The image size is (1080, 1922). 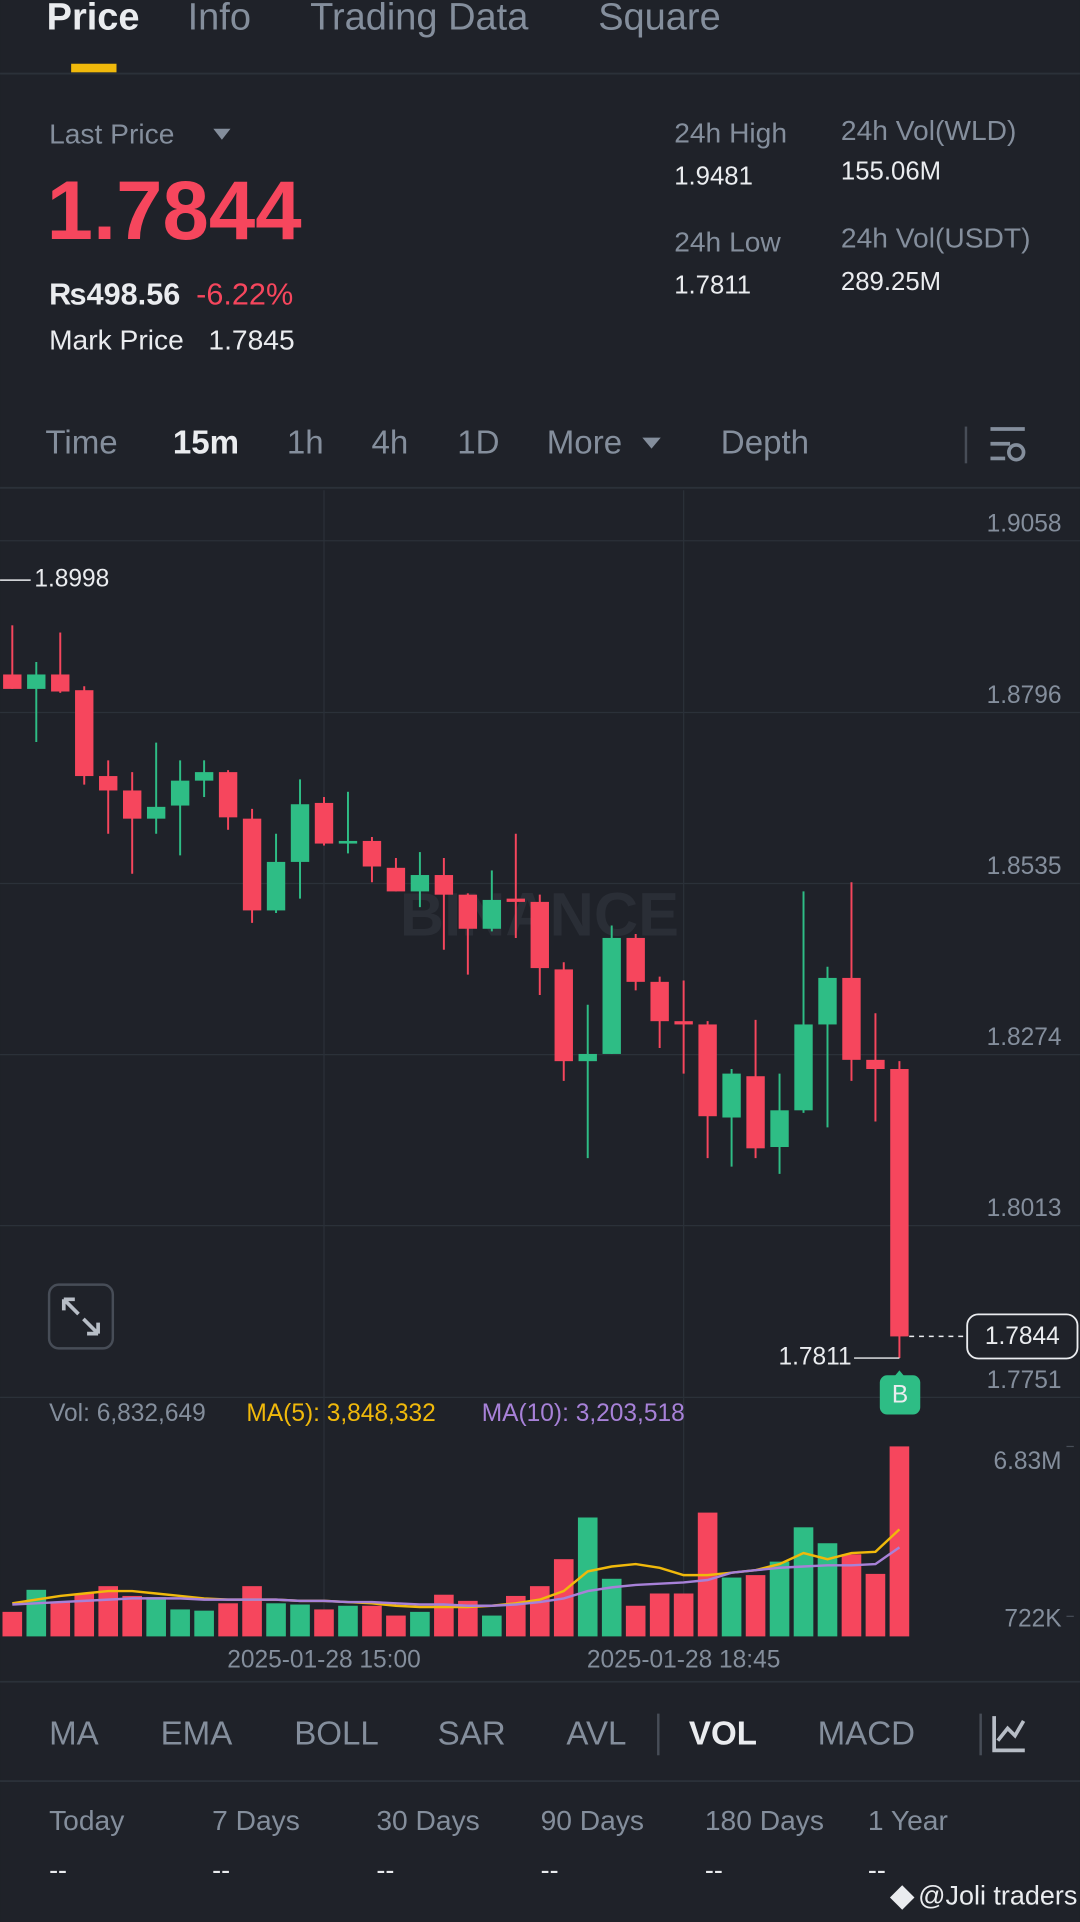 What do you see at coordinates (1024, 1037) in the screenshot?
I see `y-tick-label: 1.8274` at bounding box center [1024, 1037].